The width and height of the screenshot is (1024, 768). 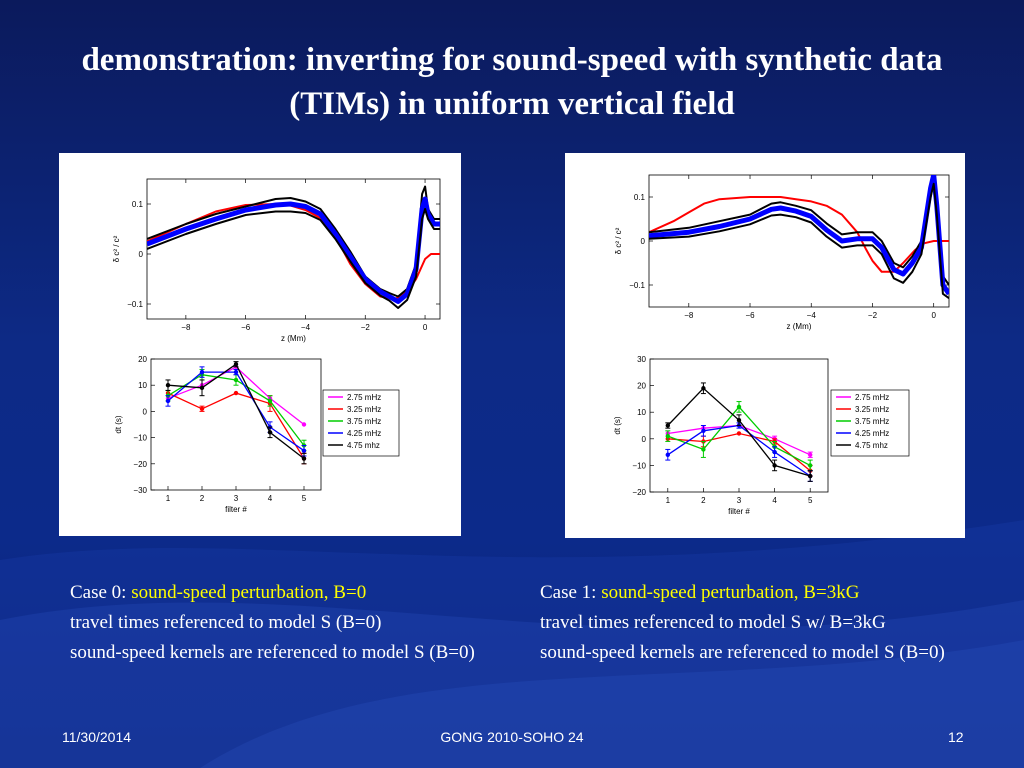 I want to click on plot-frame, so click(x=799, y=241).